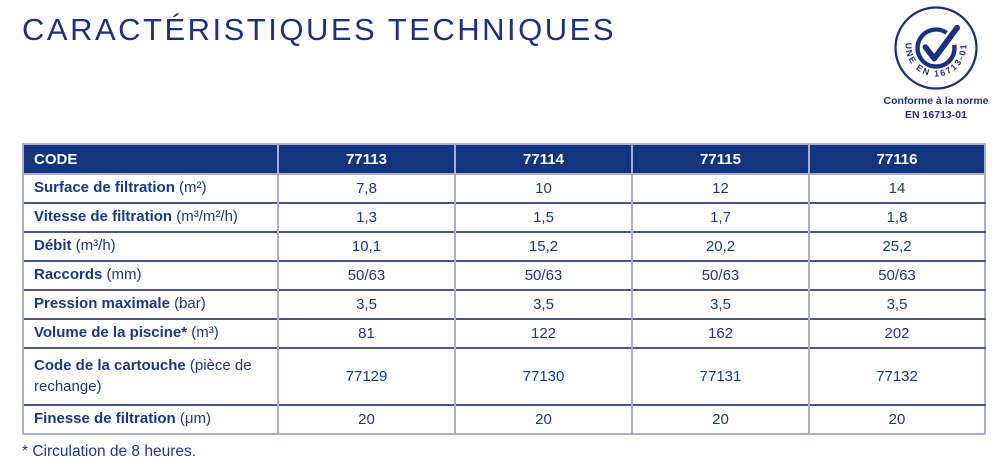 The image size is (1006, 476). I want to click on table-row: Finesse de filtration (μm) 20 20 20 20, so click(503, 419).